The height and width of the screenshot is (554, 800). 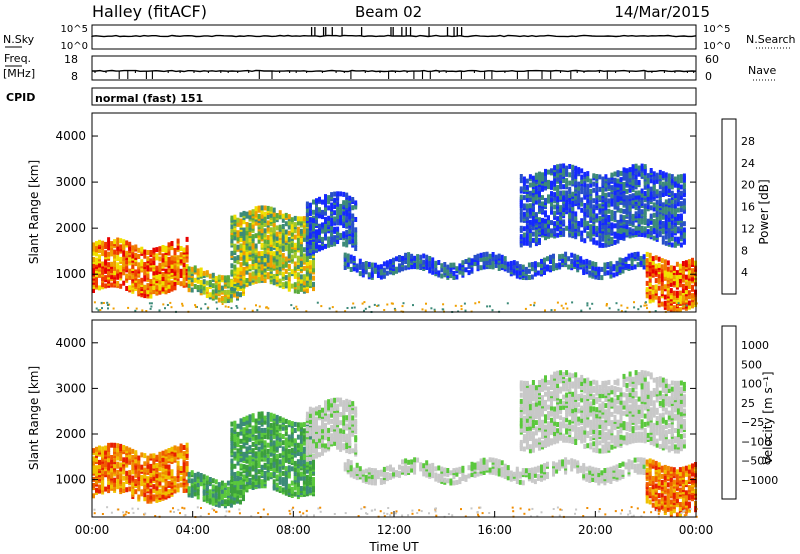 I want to click on y-tick-label: 1000, so click(x=70, y=274).